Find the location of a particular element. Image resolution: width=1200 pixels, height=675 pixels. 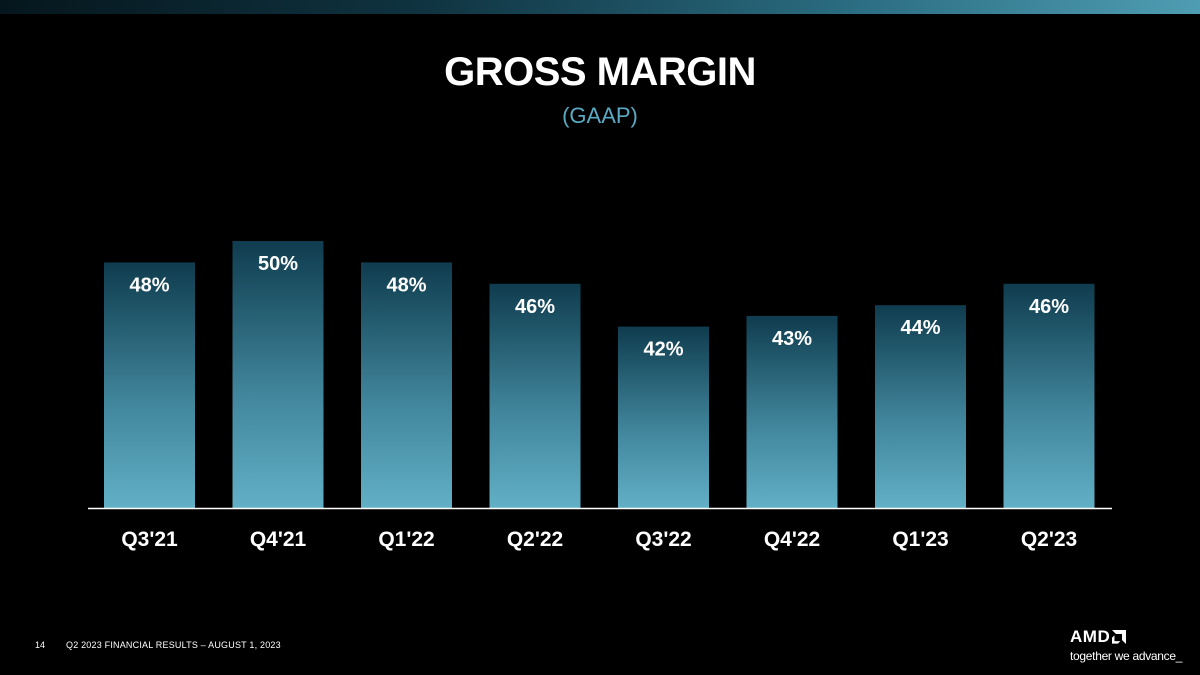

page-subtitle: (GAAP) is located at coordinates (600, 115).